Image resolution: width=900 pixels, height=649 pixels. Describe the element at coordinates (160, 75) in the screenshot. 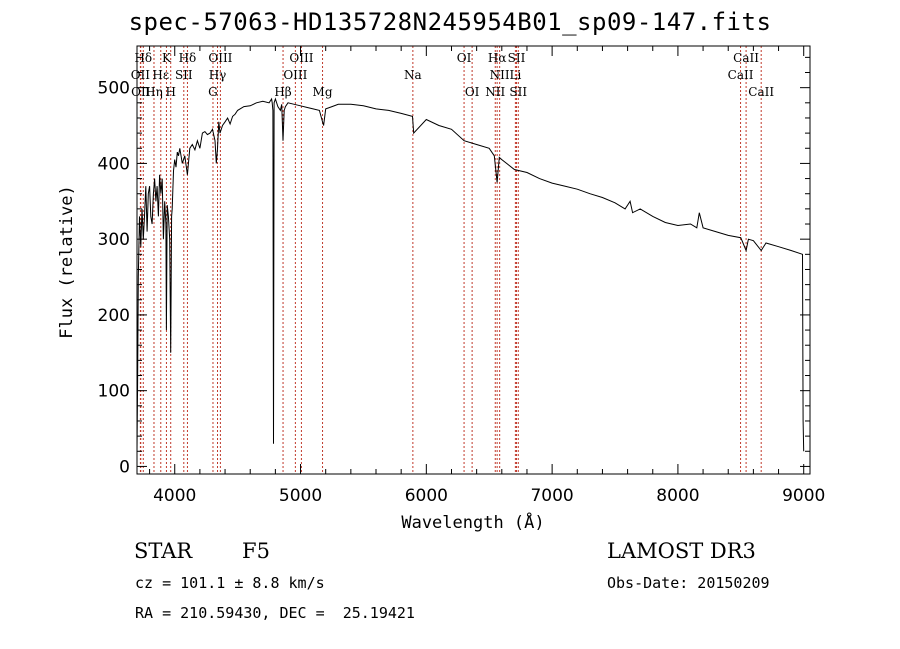

I see `line-label: Hε` at that location.